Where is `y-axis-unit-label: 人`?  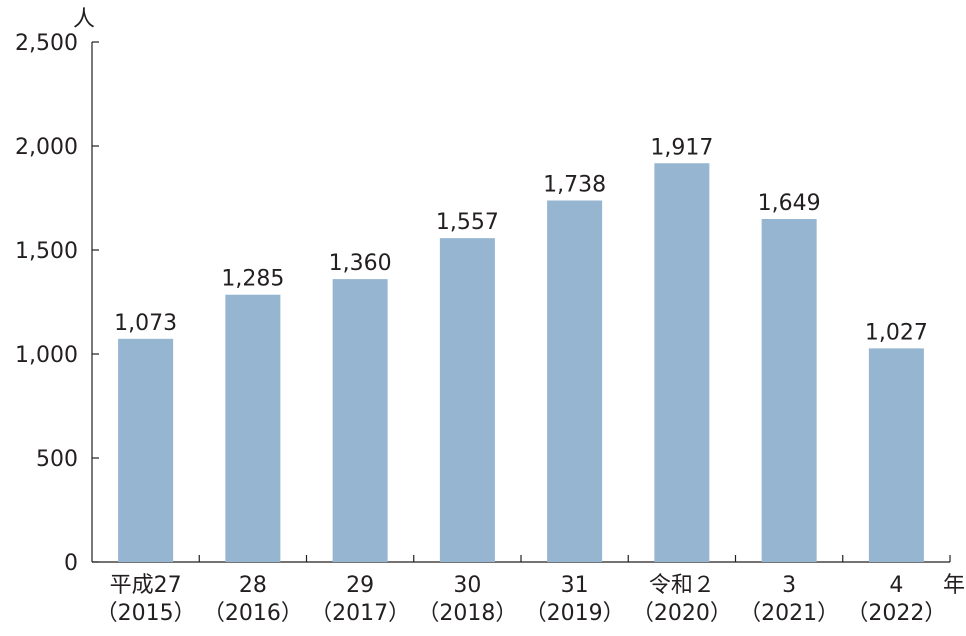 y-axis-unit-label: 人 is located at coordinates (84, 19).